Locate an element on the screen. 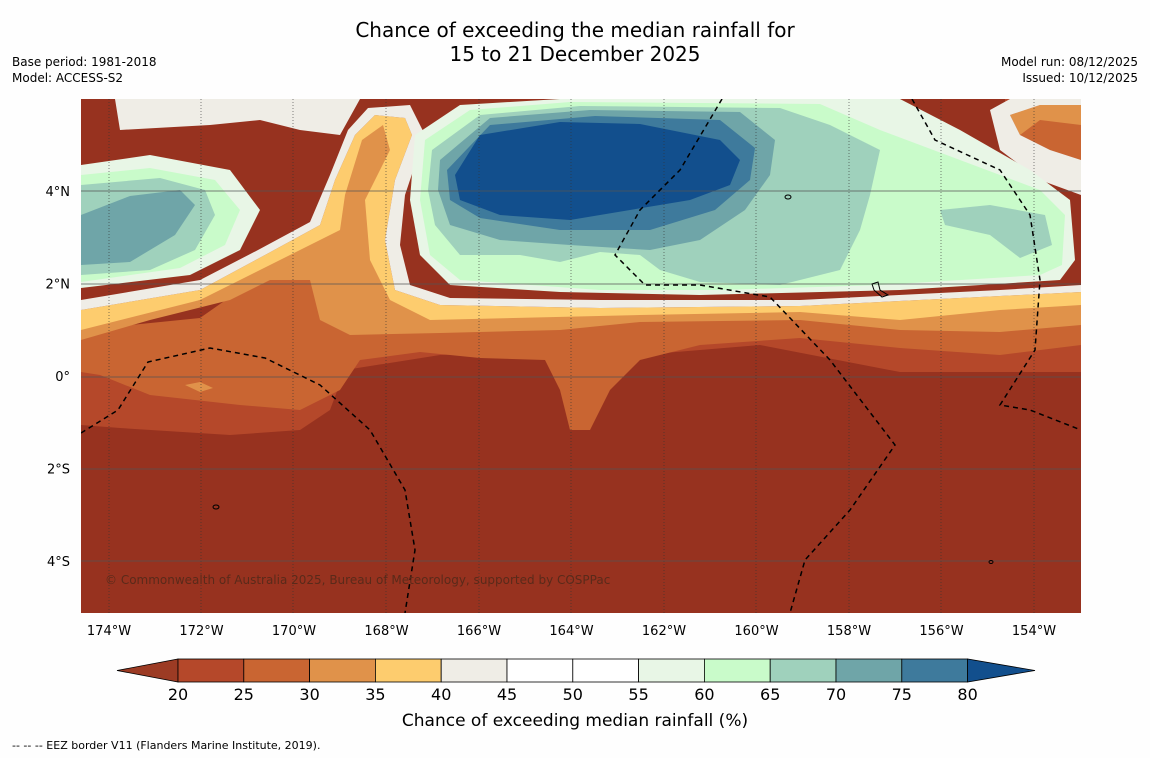 The height and width of the screenshot is (758, 1150). colorbar-over-arrow is located at coordinates (1001, 670).